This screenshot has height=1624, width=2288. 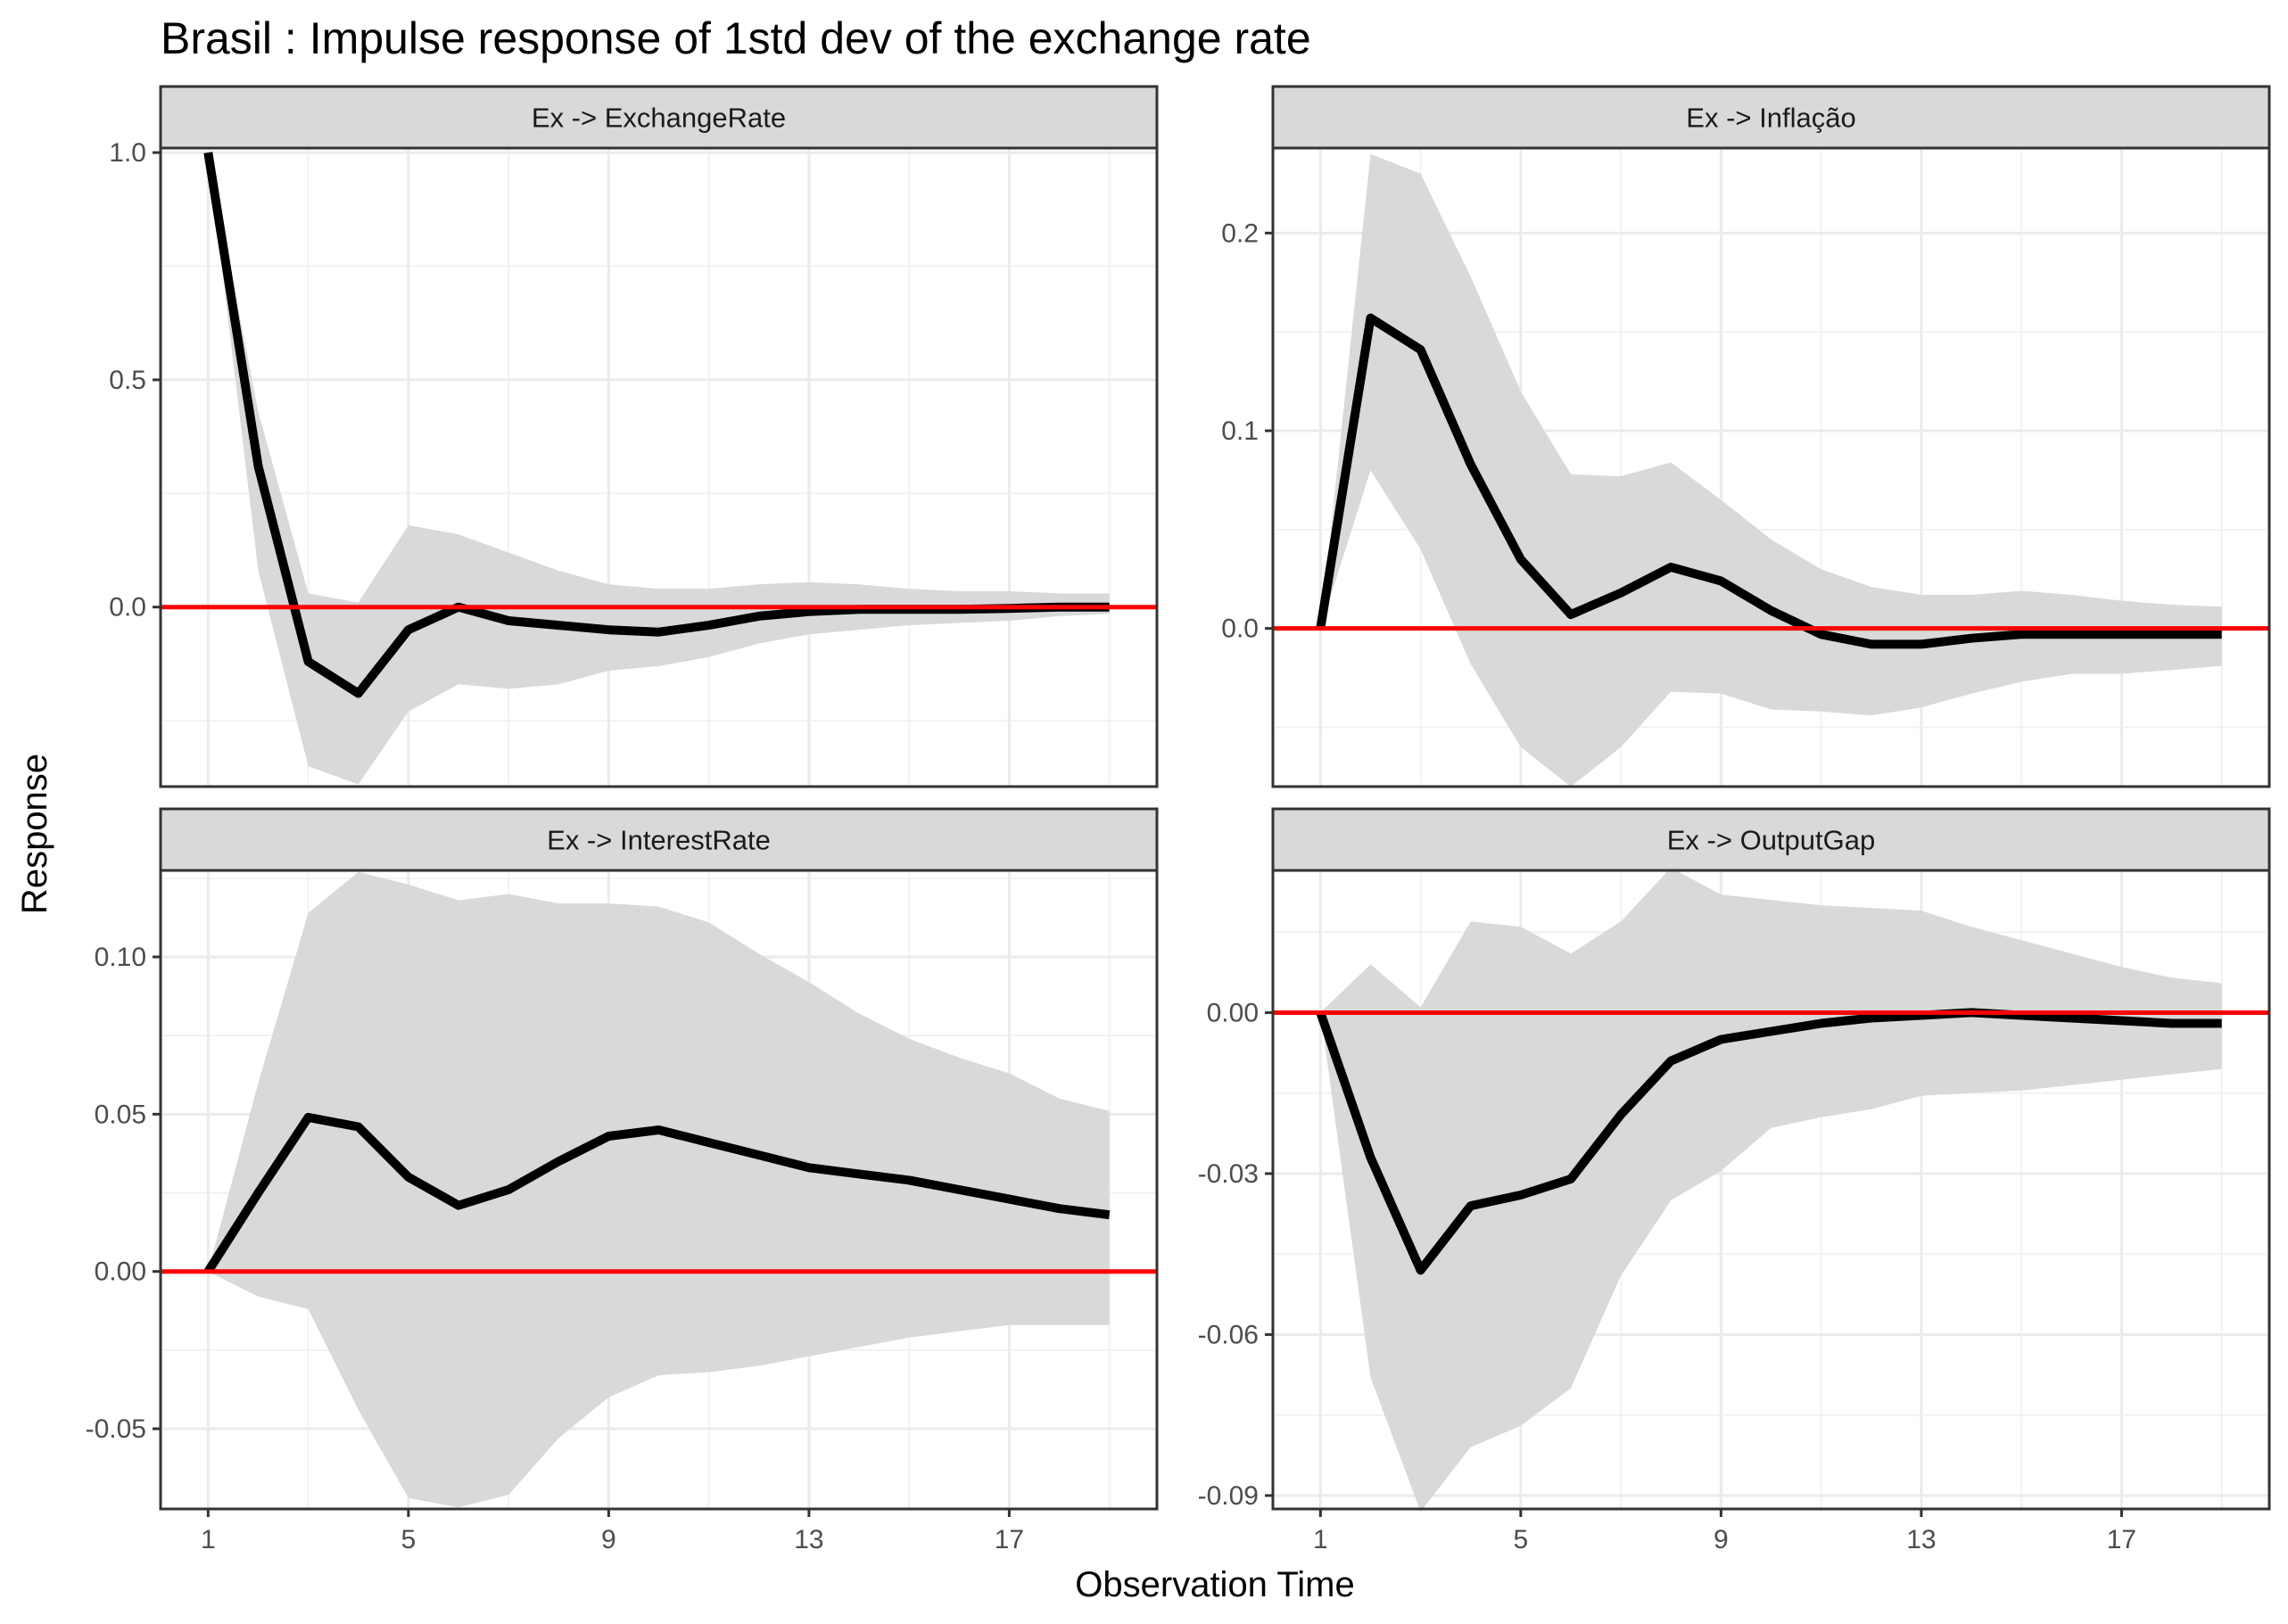 I want to click on y-tick-label: -0.05, so click(x=116, y=1429).